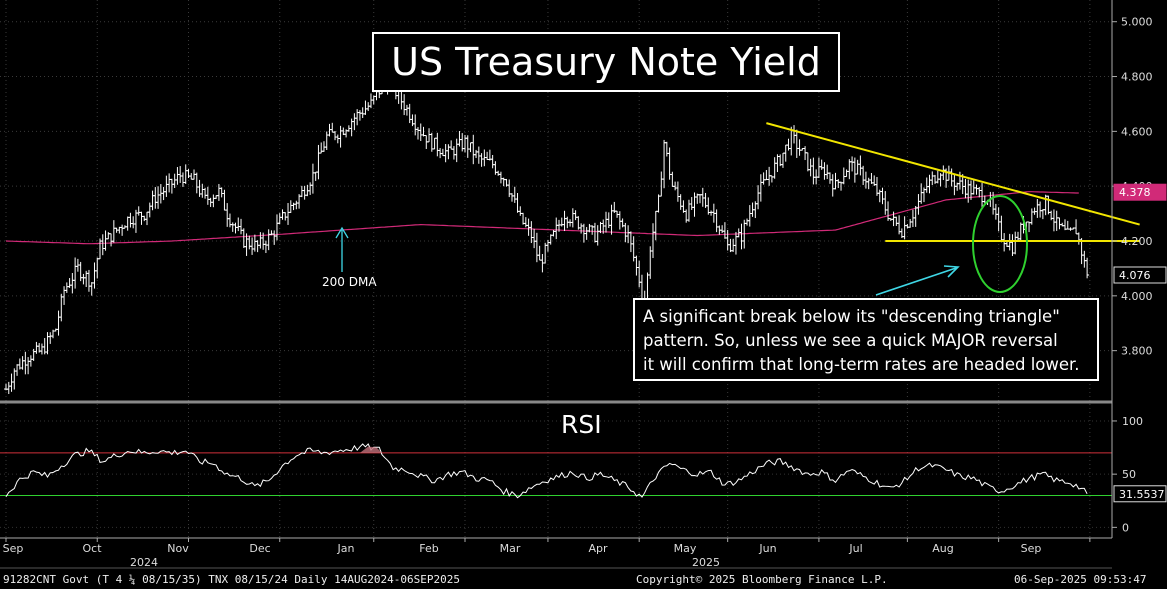 The height and width of the screenshot is (589, 1167). Describe the element at coordinates (1137, 241) in the screenshot. I see `price-tick-label: 4.200` at that location.